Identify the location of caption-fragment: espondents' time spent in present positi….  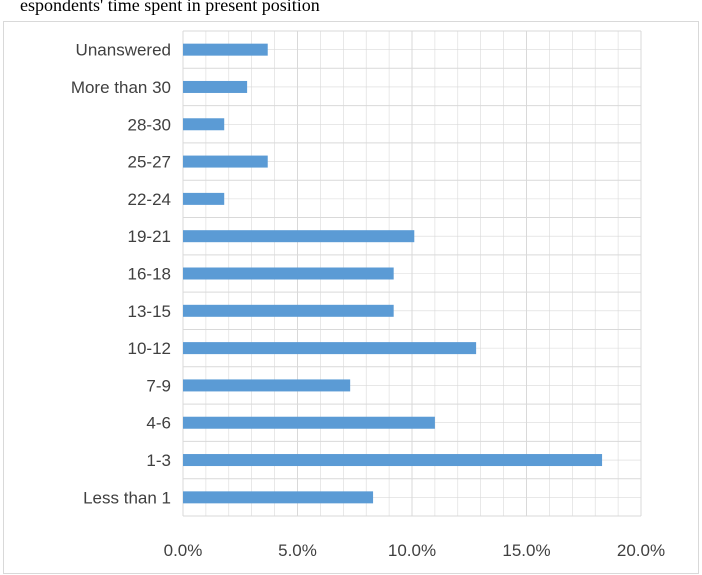
(170, 7).